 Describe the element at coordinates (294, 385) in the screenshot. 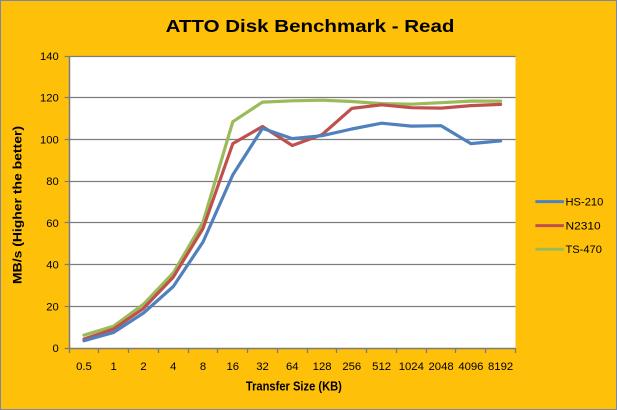

I see `svg-text: Transfer Size (KB)` at that location.